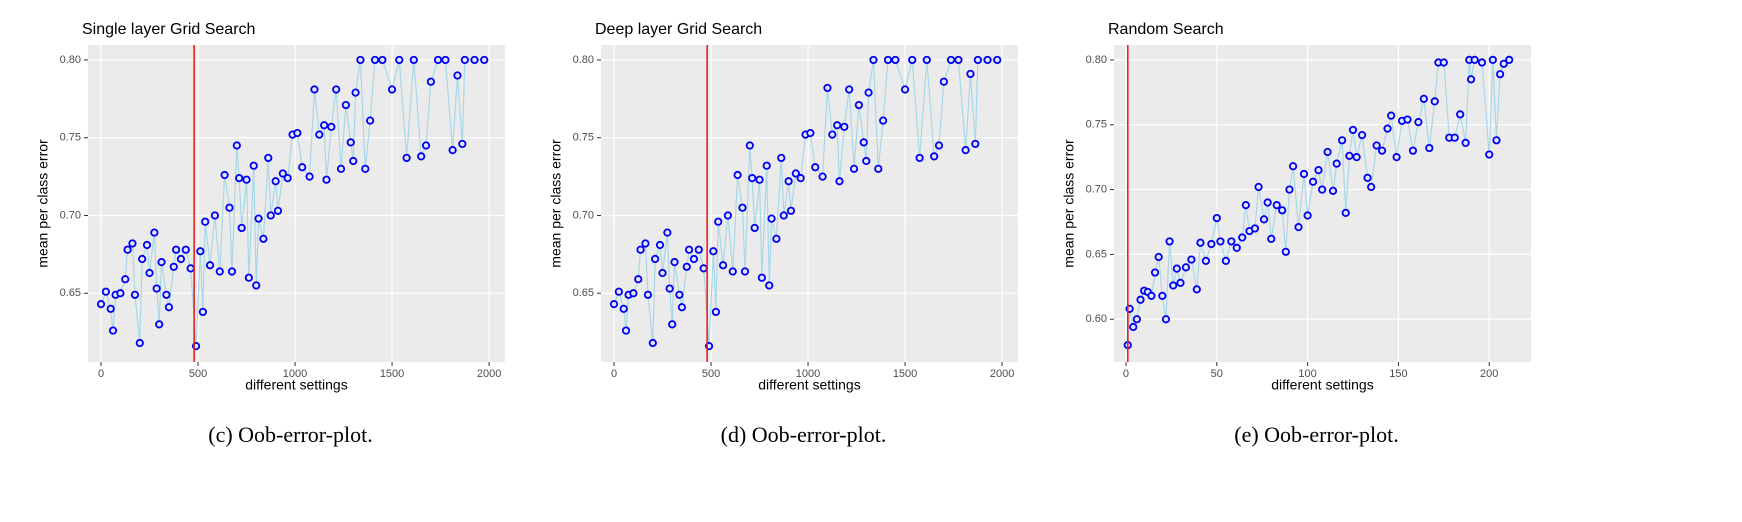 The width and height of the screenshot is (1742, 522). What do you see at coordinates (1307, 374) in the screenshot?
I see `x-tick-label: 100` at bounding box center [1307, 374].